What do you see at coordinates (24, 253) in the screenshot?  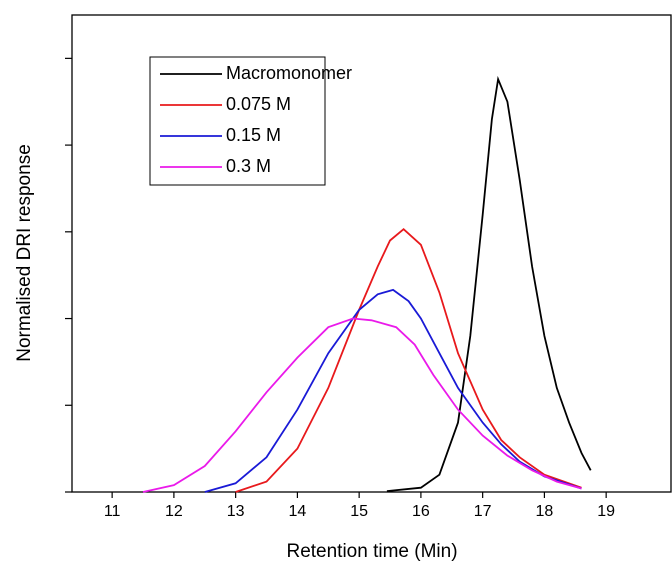 I see `y-axis-label: Normalised DRI response` at bounding box center [24, 253].